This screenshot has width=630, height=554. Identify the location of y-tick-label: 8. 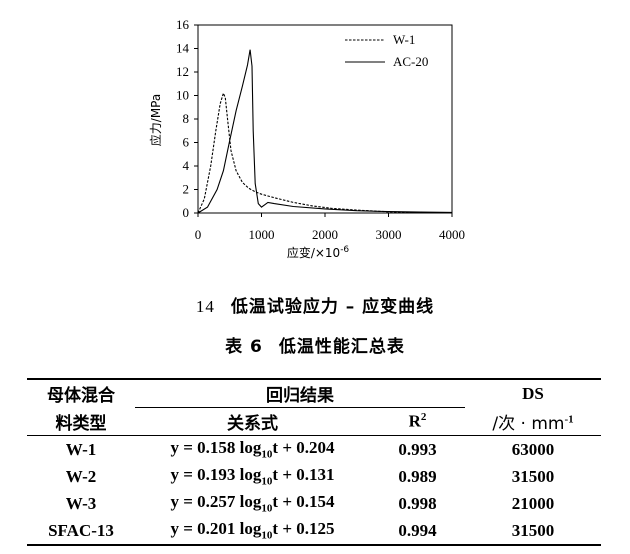
(186, 118).